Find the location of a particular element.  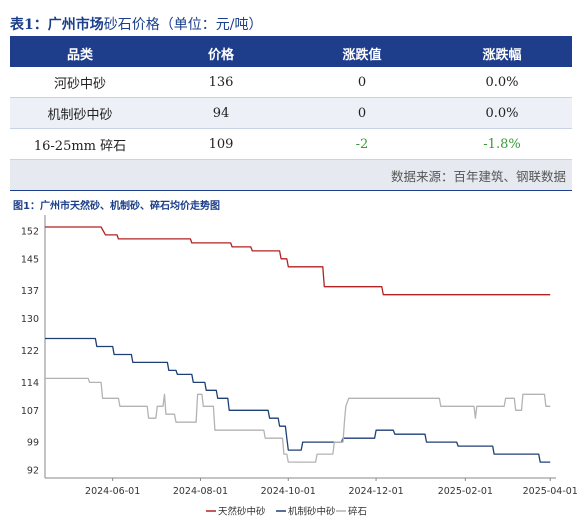

table-header-row: 品类 价格 涨跌值 涨跌幅 is located at coordinates (291, 53).